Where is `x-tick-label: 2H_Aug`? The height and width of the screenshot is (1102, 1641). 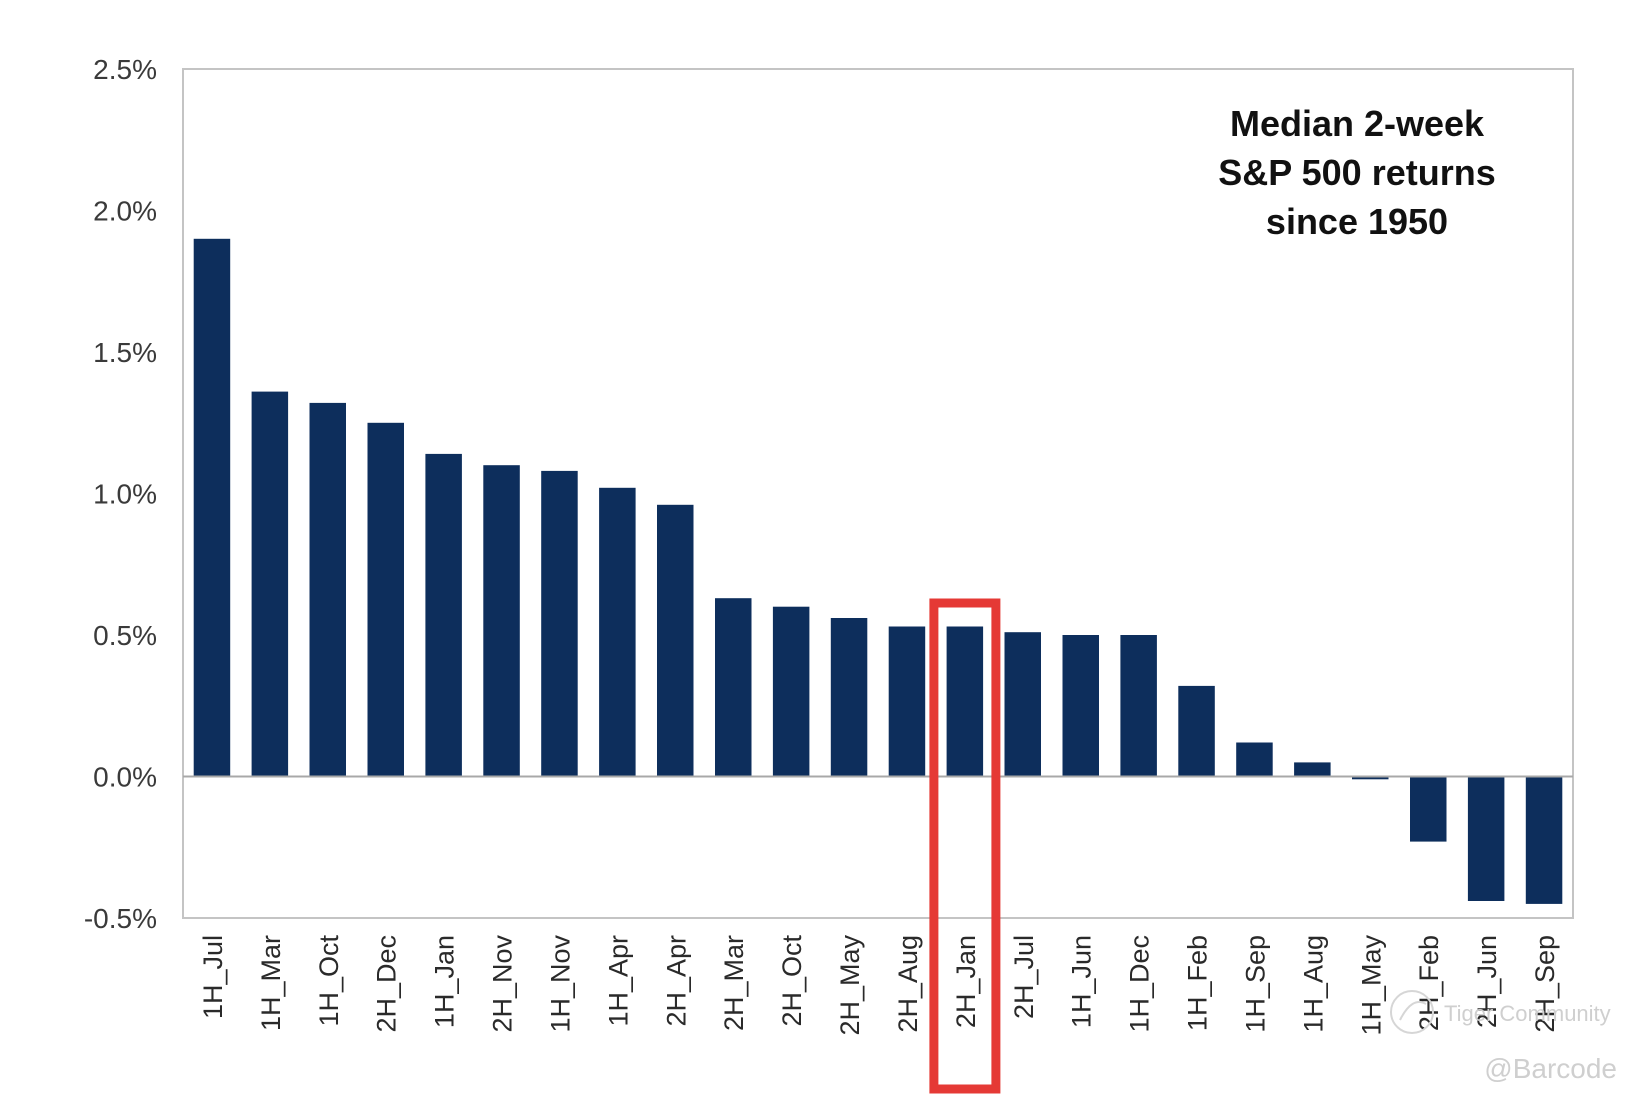
x-tick-label: 2H_Aug is located at coordinates (908, 984).